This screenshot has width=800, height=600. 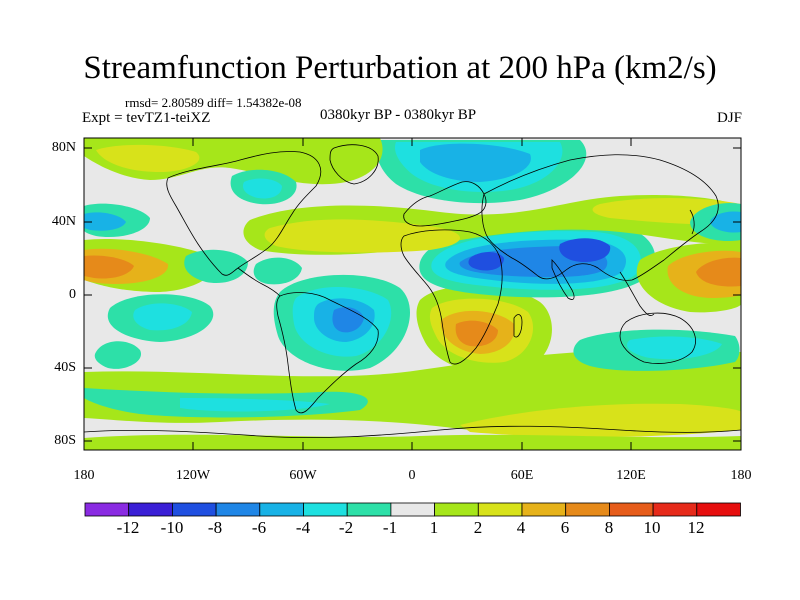 What do you see at coordinates (696, 527) in the screenshot?
I see `colorbar-label: 12` at bounding box center [696, 527].